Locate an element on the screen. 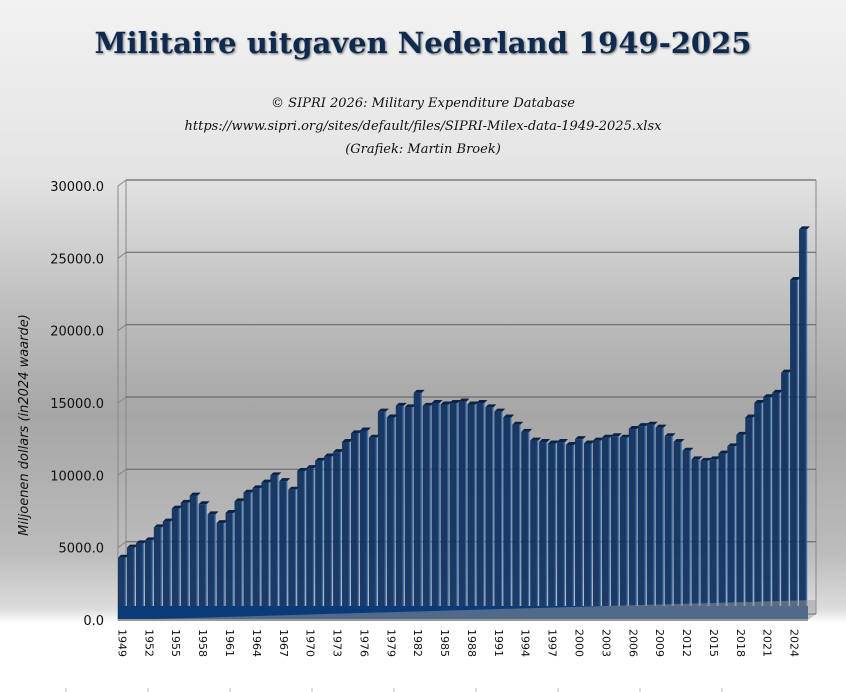 This screenshot has height=692, width=846. x-tick-label: 1985 is located at coordinates (444, 643).